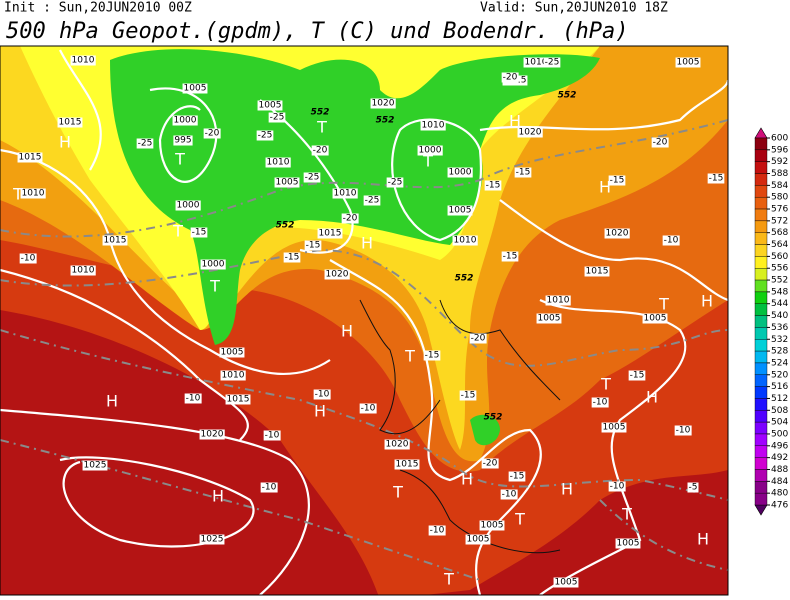  Describe the element at coordinates (779, 434) in the screenshot. I see `colorbar-tick-label: 500` at that location.